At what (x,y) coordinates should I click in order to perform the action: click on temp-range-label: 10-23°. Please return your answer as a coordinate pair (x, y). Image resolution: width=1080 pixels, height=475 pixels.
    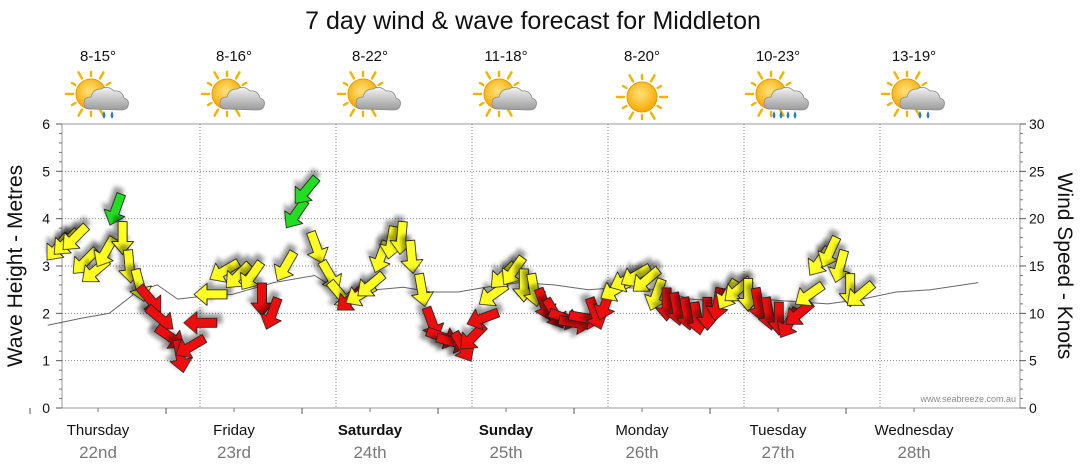
    Looking at the image, I should click on (778, 56).